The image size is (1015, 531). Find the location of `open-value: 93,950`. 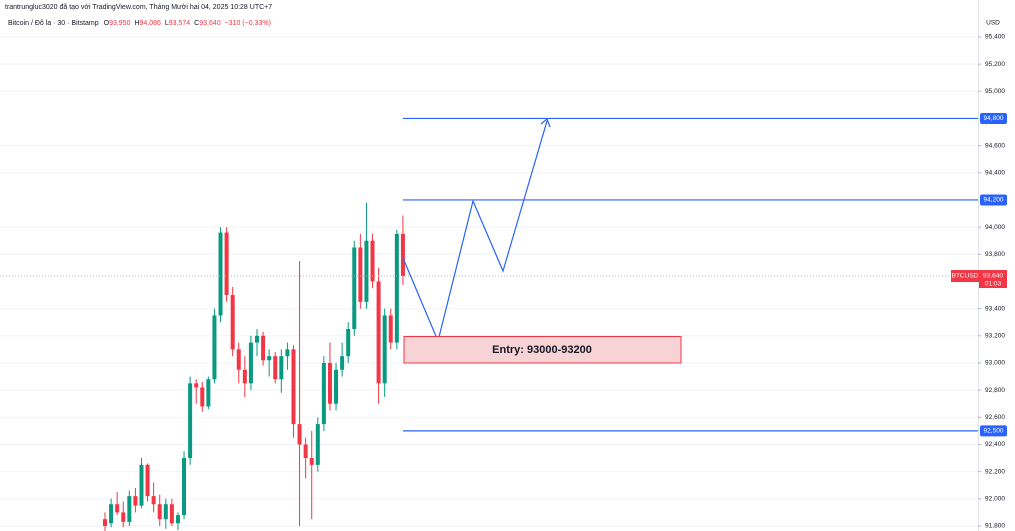

open-value: 93,950 is located at coordinates (120, 23).